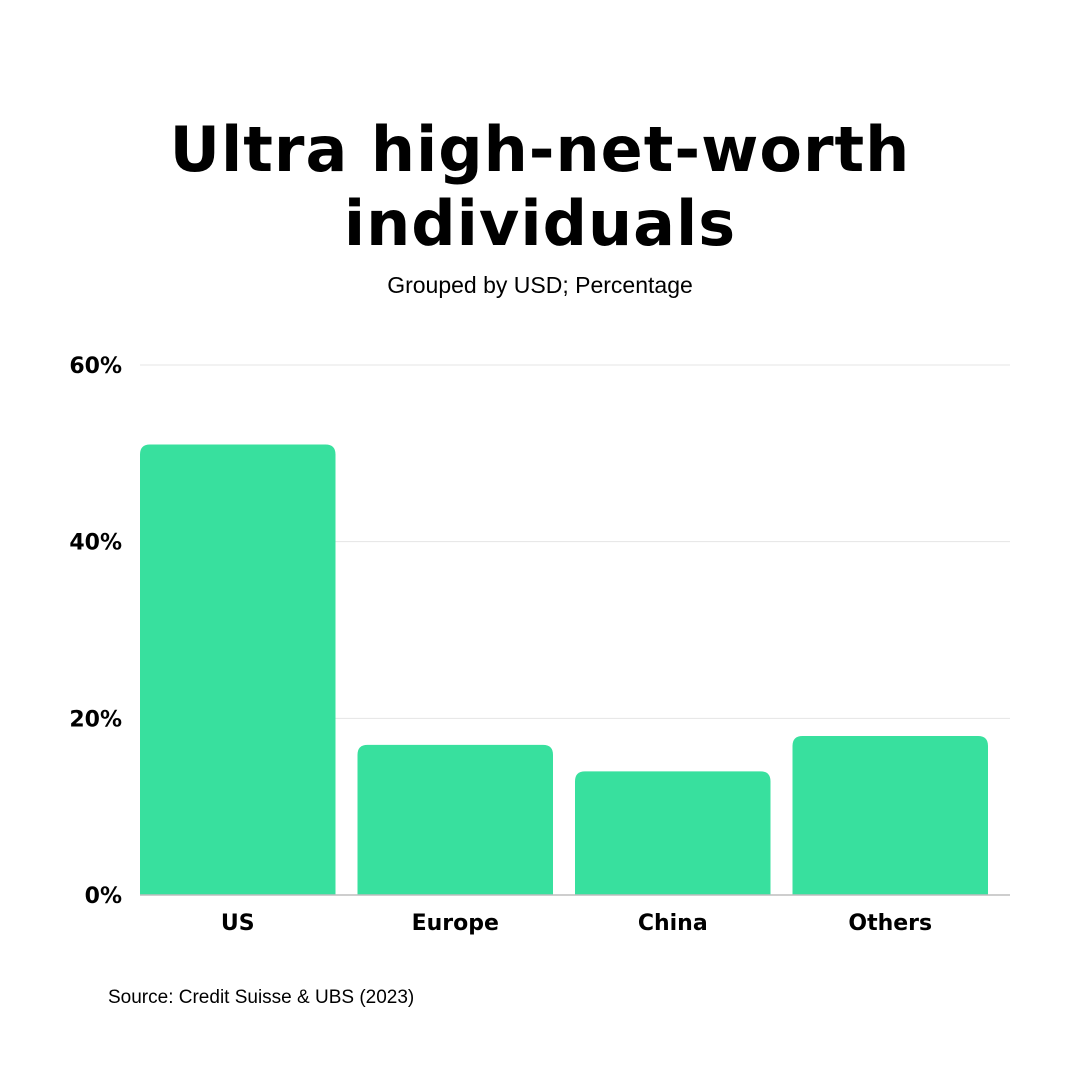  What do you see at coordinates (673, 833) in the screenshot?
I see `bar-china` at bounding box center [673, 833].